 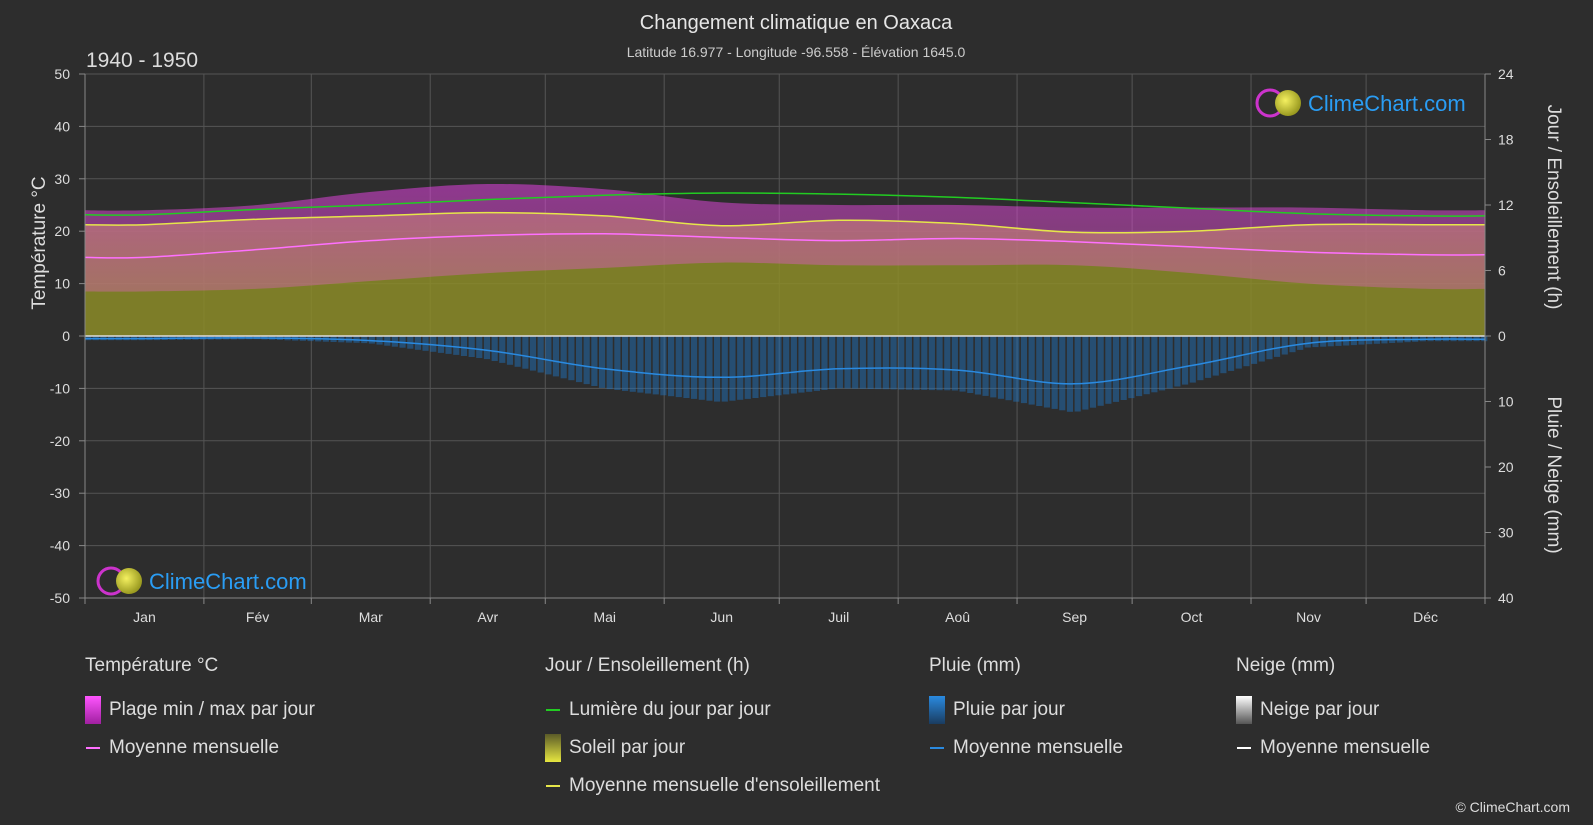 What do you see at coordinates (604, 617) in the screenshot?
I see `month-label: Mai` at bounding box center [604, 617].